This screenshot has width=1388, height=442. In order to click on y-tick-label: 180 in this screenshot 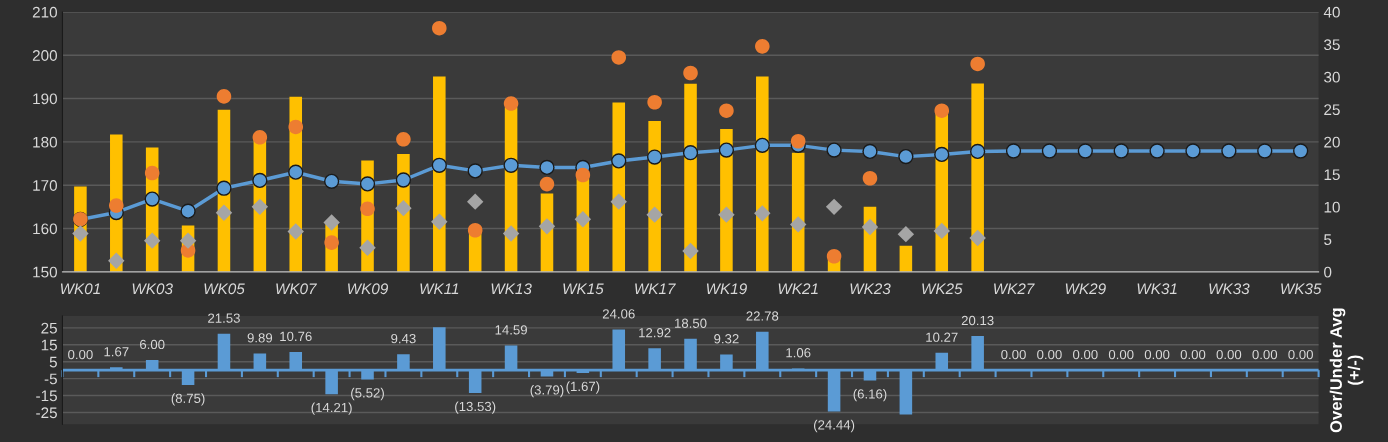, I will do `click(45, 142)`.